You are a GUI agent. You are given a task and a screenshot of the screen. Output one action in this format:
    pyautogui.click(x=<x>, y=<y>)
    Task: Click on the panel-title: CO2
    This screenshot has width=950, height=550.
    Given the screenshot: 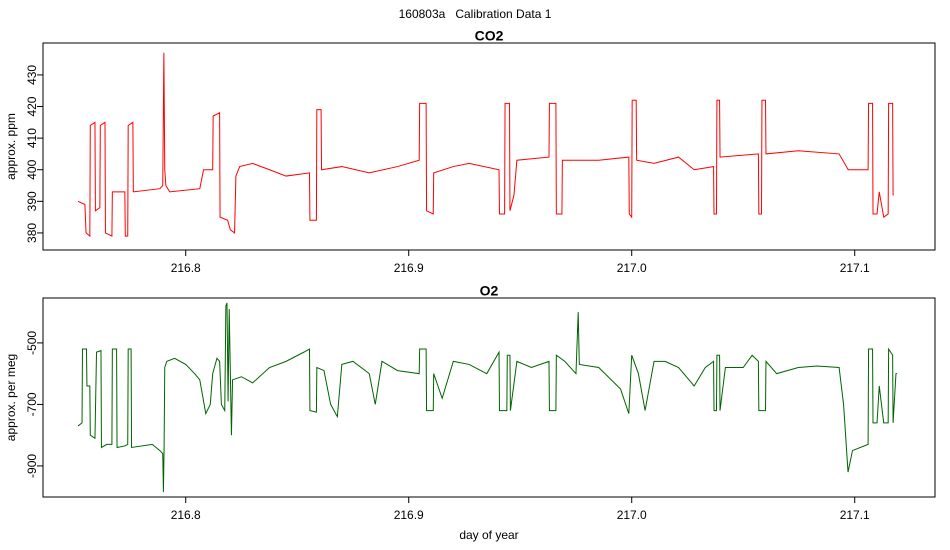 What is the action you would take?
    pyautogui.click(x=489, y=36)
    